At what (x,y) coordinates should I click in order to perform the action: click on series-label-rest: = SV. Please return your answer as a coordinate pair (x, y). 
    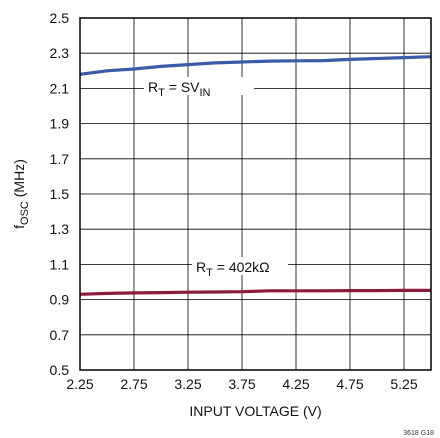
    Looking at the image, I should click on (182, 87).